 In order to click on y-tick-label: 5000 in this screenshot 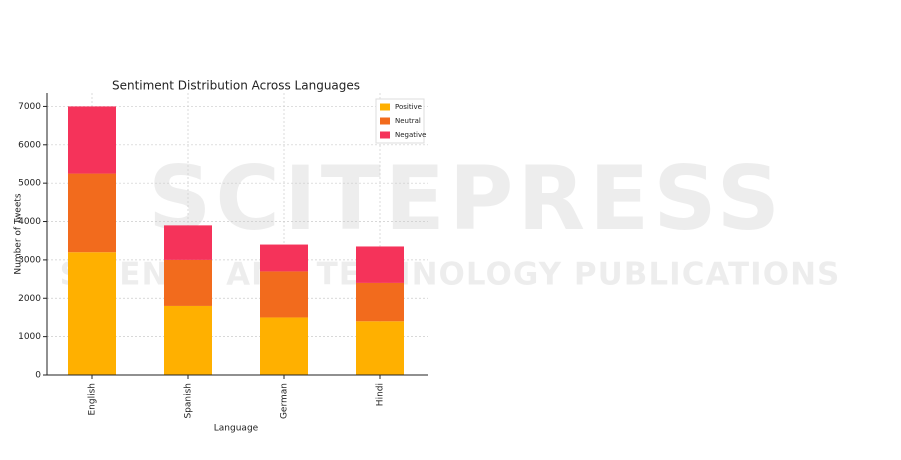, I will do `click(29, 184)`.